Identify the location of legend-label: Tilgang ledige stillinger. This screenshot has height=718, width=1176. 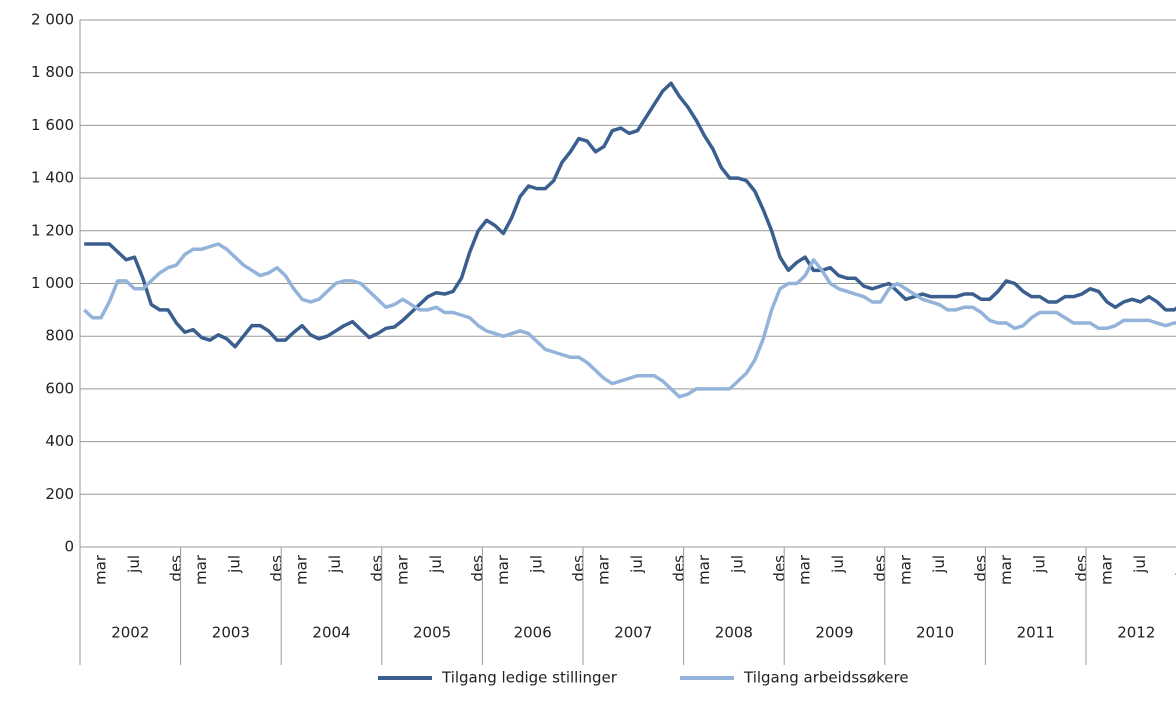
(529, 678).